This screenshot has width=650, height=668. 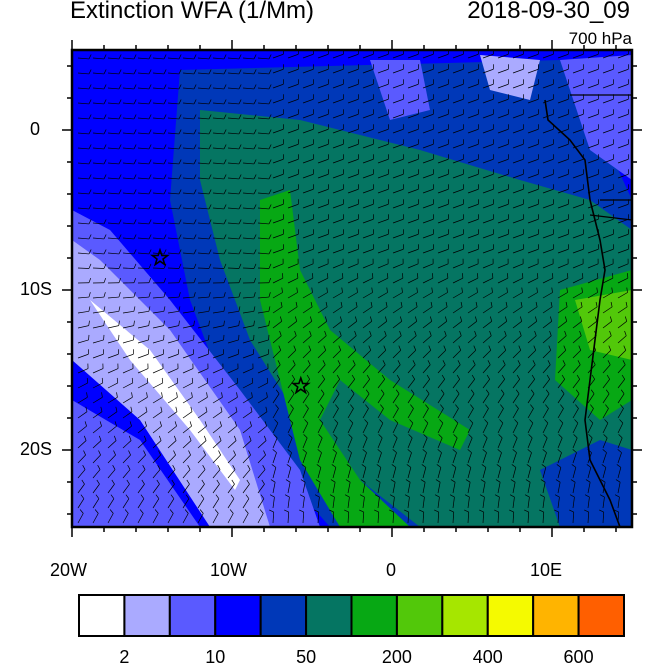 I want to click on y-tick-label: 10S, so click(x=36, y=289).